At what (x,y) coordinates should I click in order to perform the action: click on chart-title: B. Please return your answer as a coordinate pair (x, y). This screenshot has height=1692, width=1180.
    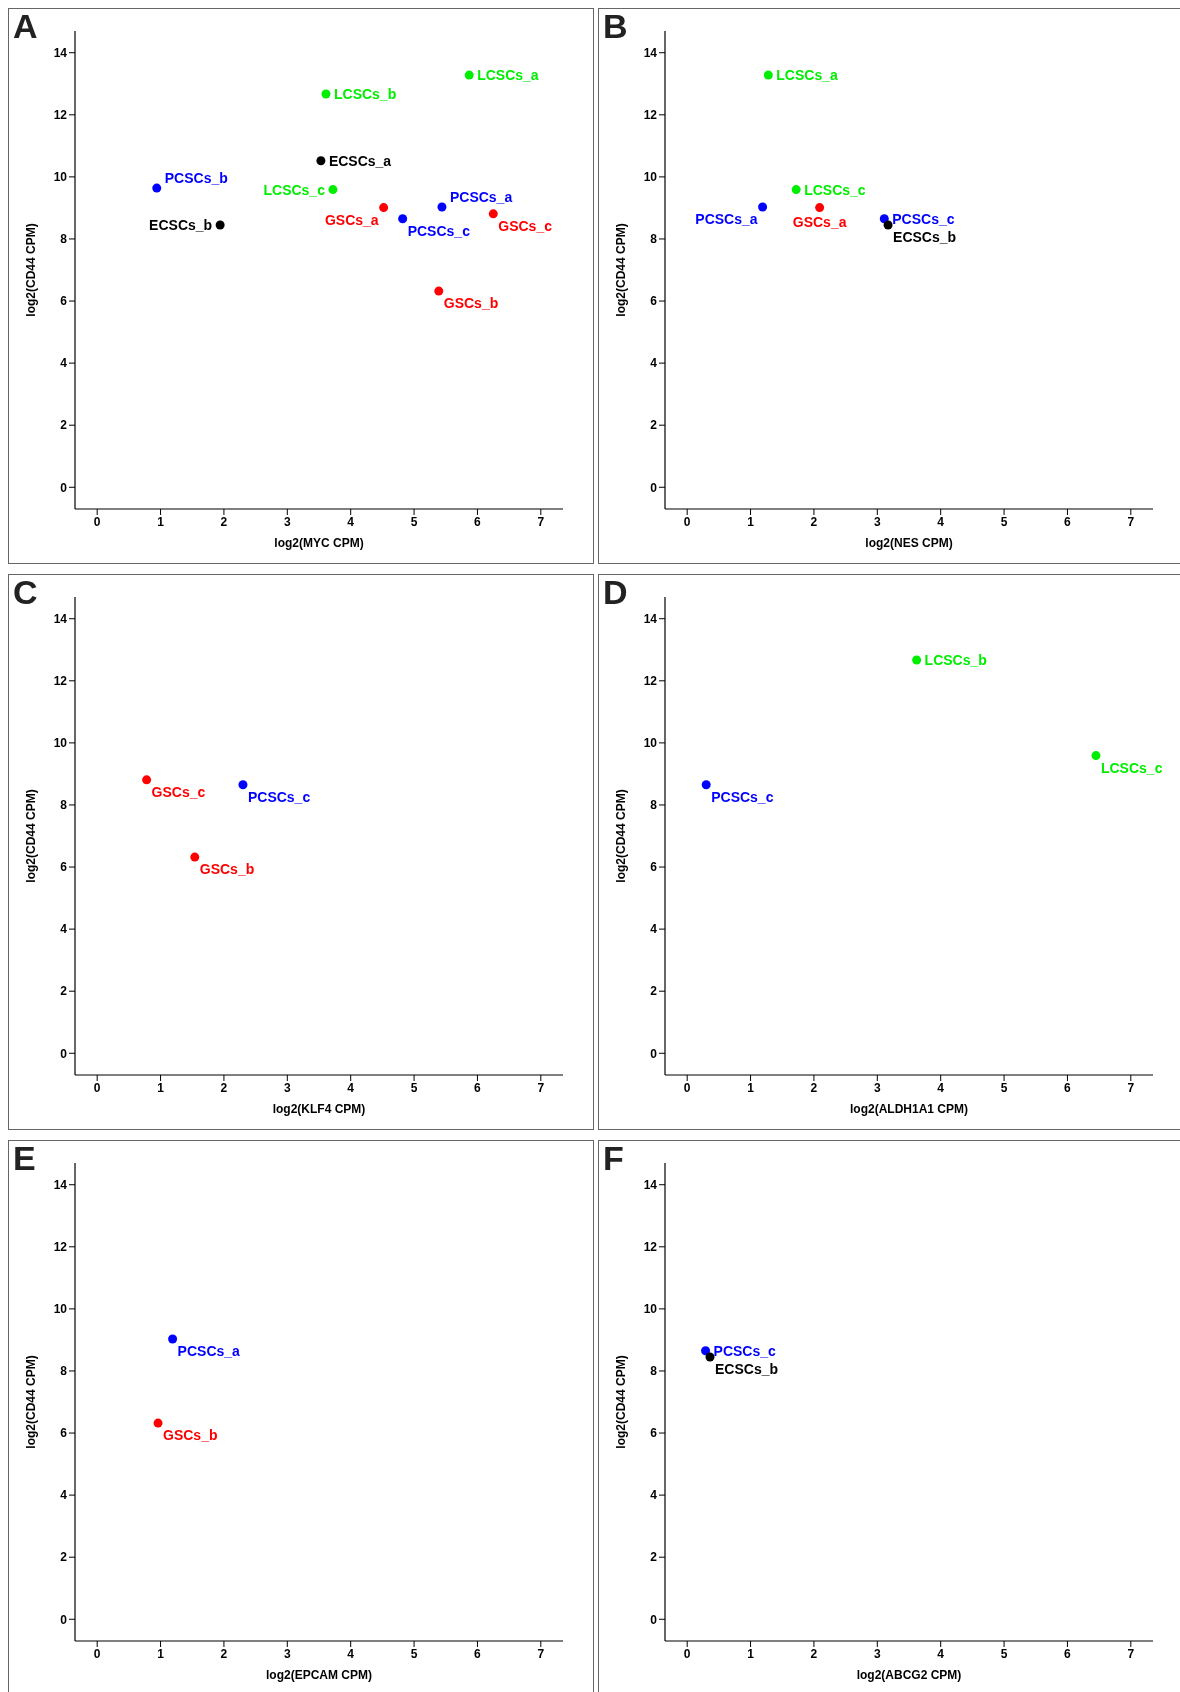
    Looking at the image, I should click on (615, 26).